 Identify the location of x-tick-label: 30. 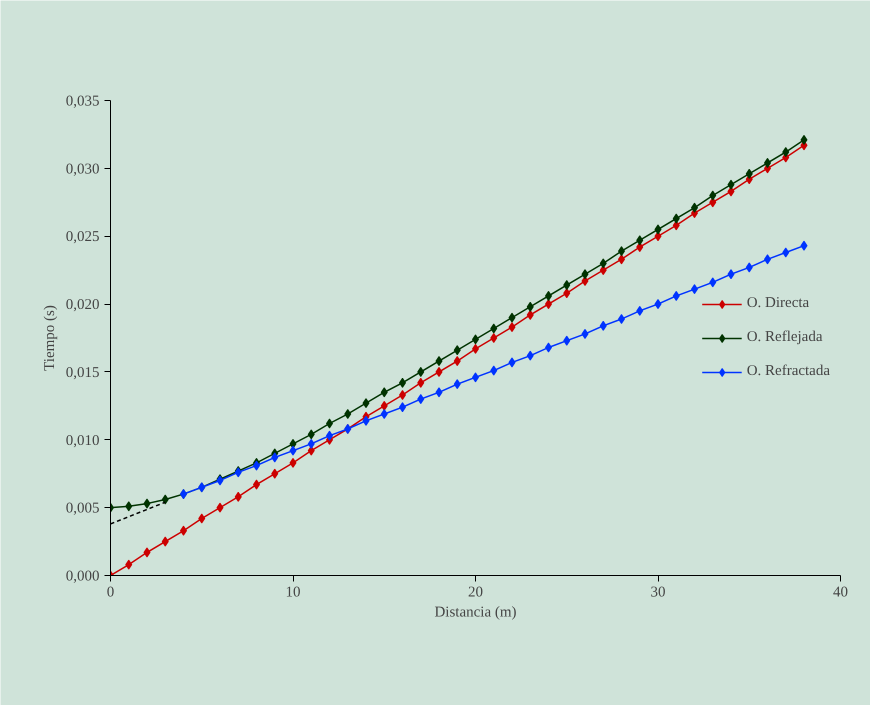
(658, 592).